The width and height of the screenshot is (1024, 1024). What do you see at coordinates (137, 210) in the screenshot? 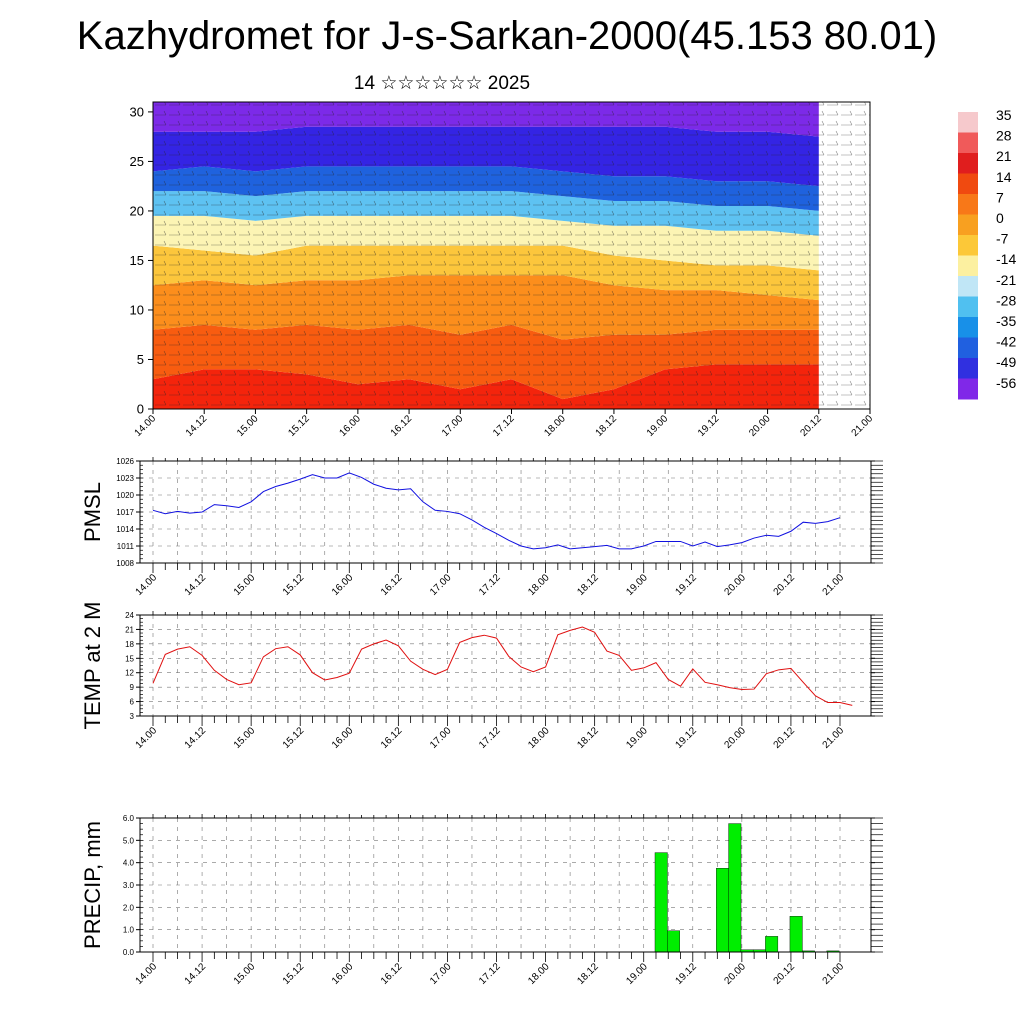
I see `y-tick-label: 20` at bounding box center [137, 210].